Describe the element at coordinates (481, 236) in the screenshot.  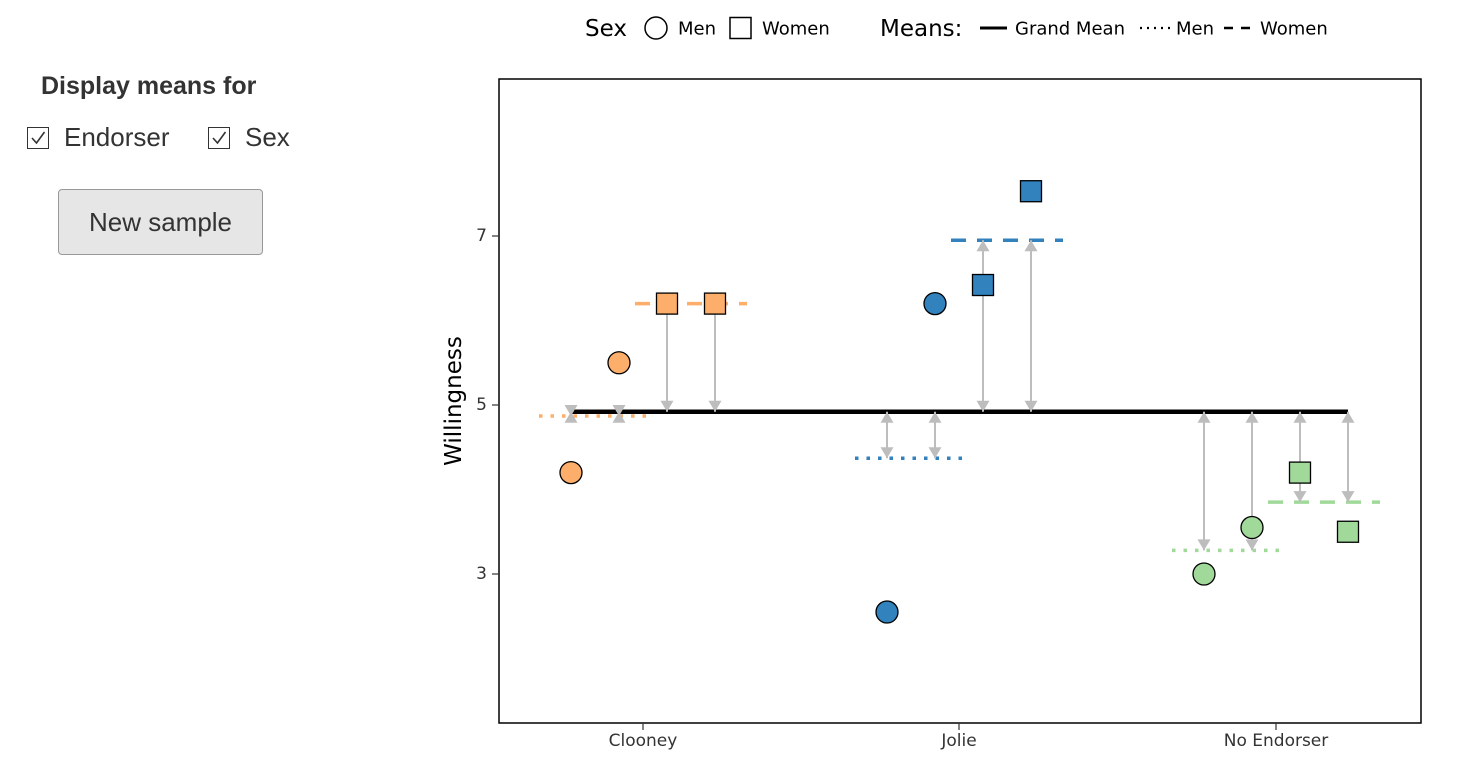
I see `y-tick-label: 7` at that location.